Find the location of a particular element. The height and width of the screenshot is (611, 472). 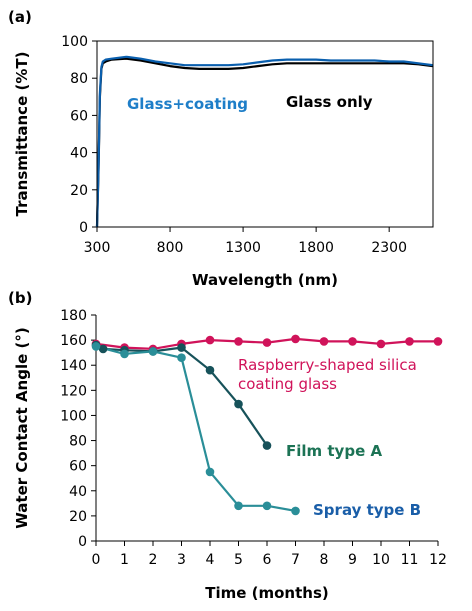

x-axis-title-b: Time (months) is located at coordinates (267, 593).